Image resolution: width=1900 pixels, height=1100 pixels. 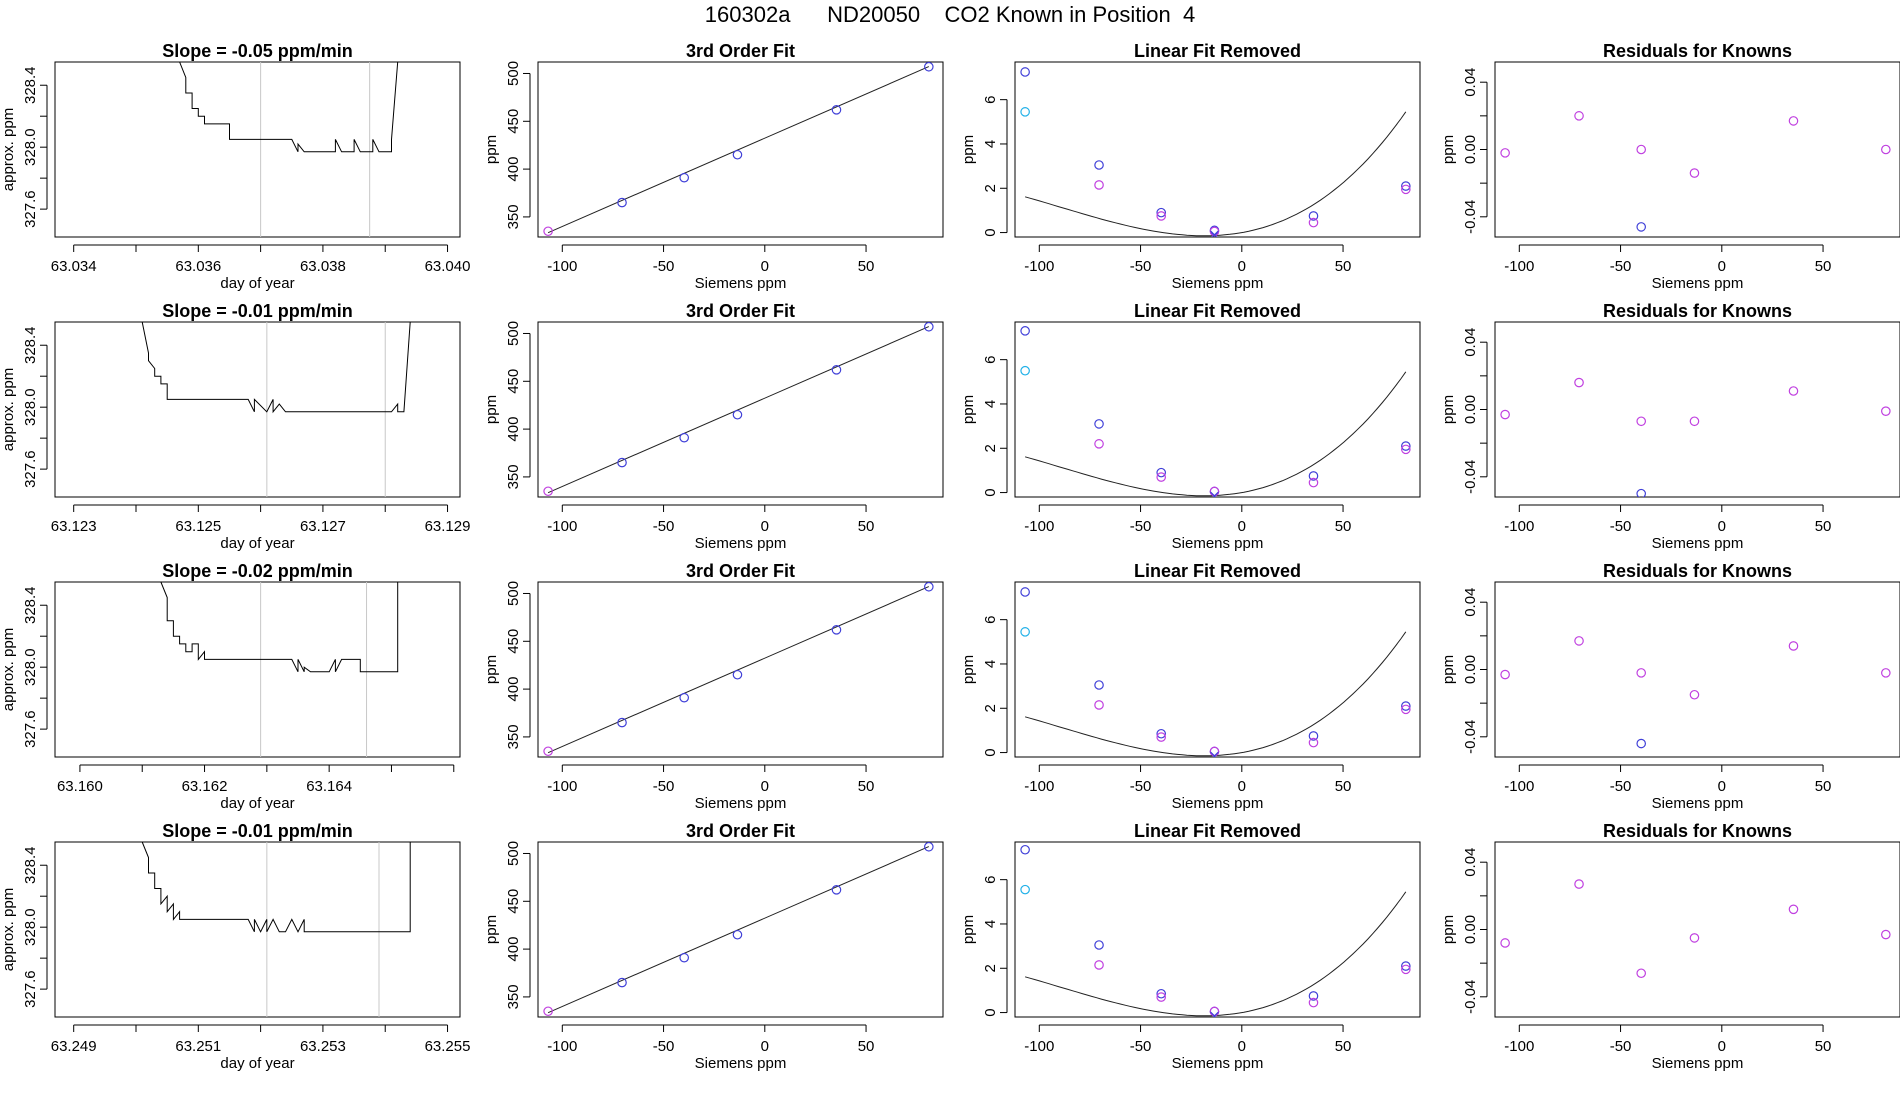 What do you see at coordinates (80, 786) in the screenshot?
I see `x-tick-label: 63.160` at bounding box center [80, 786].